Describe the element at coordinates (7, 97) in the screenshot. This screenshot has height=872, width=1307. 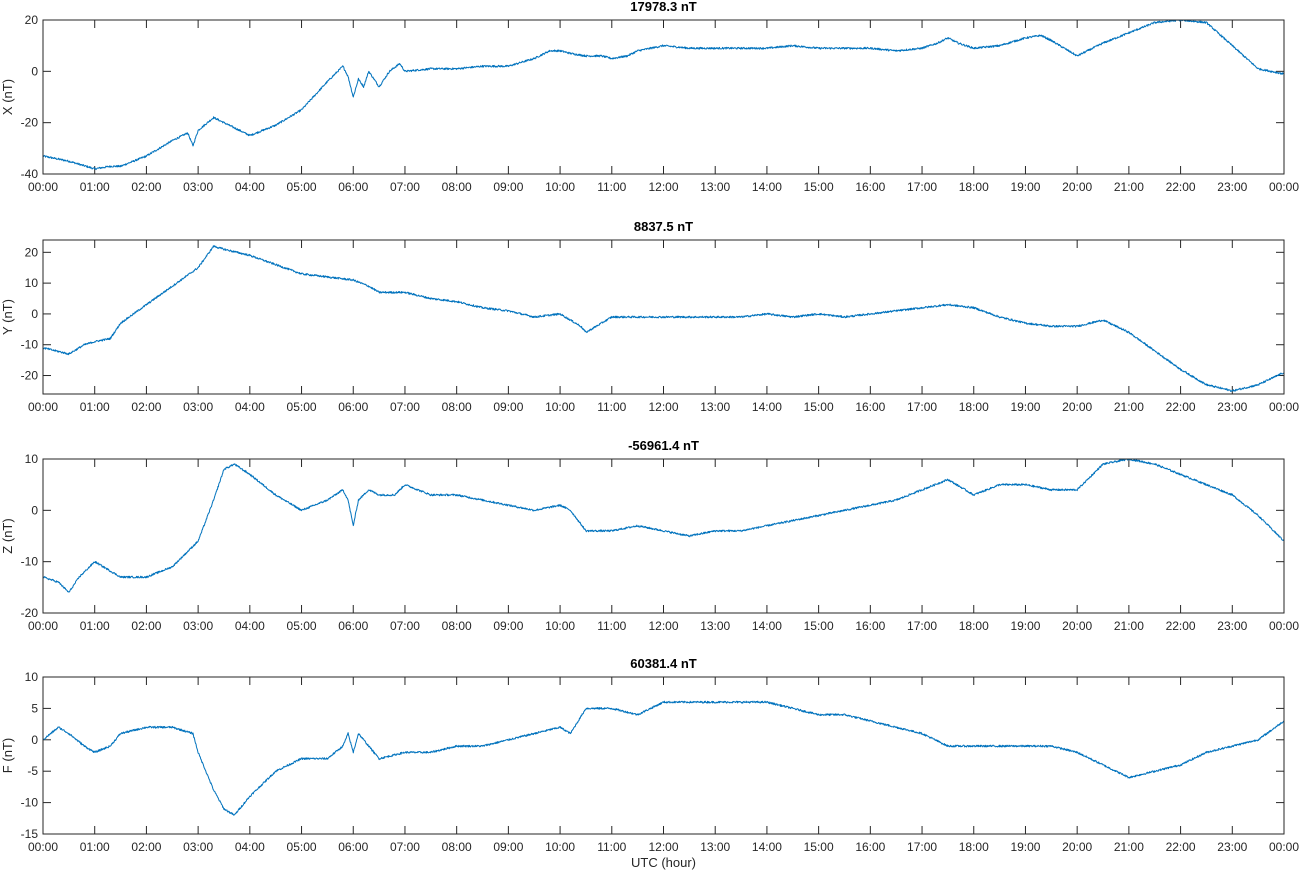
I see `y-axis-label: X (nT)` at that location.